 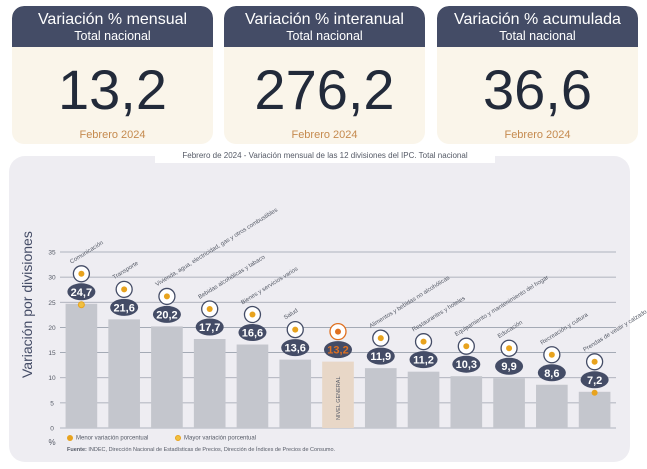 What do you see at coordinates (324, 89) in the screenshot?
I see `card-value: 276,2` at bounding box center [324, 89].